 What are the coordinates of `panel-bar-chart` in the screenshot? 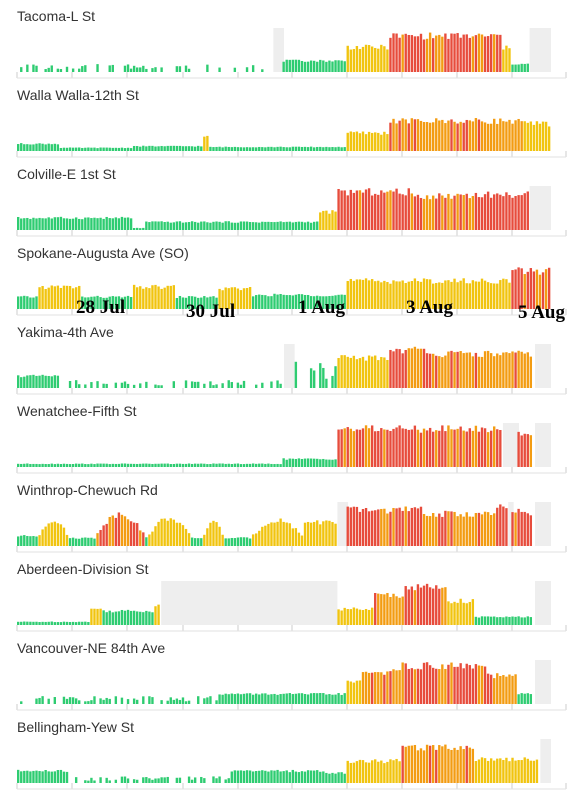 It's located at (291, 606).